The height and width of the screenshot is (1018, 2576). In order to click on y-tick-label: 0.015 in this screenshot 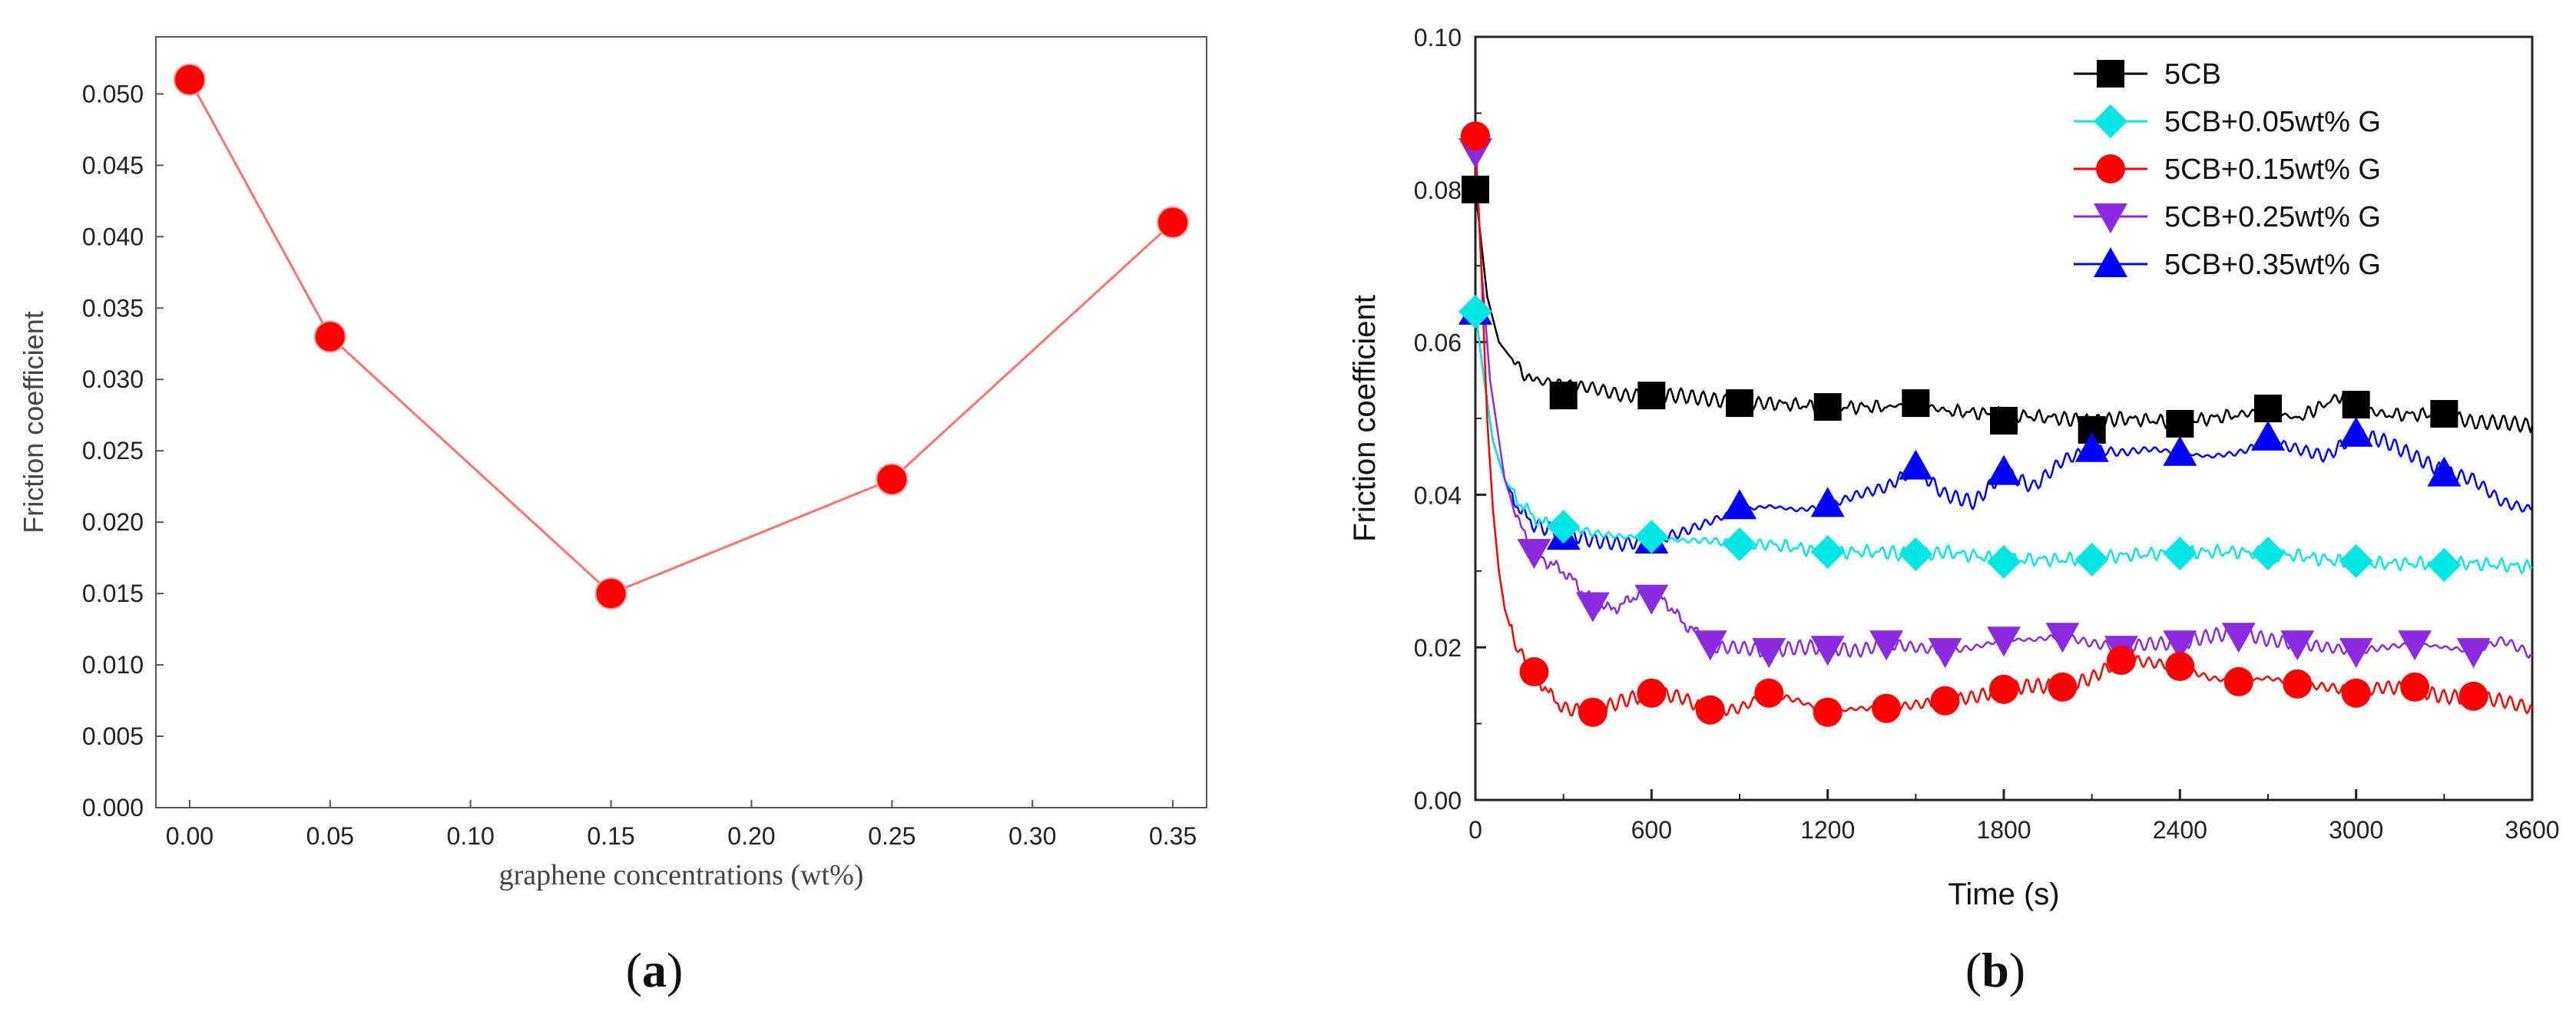, I will do `click(113, 594)`.